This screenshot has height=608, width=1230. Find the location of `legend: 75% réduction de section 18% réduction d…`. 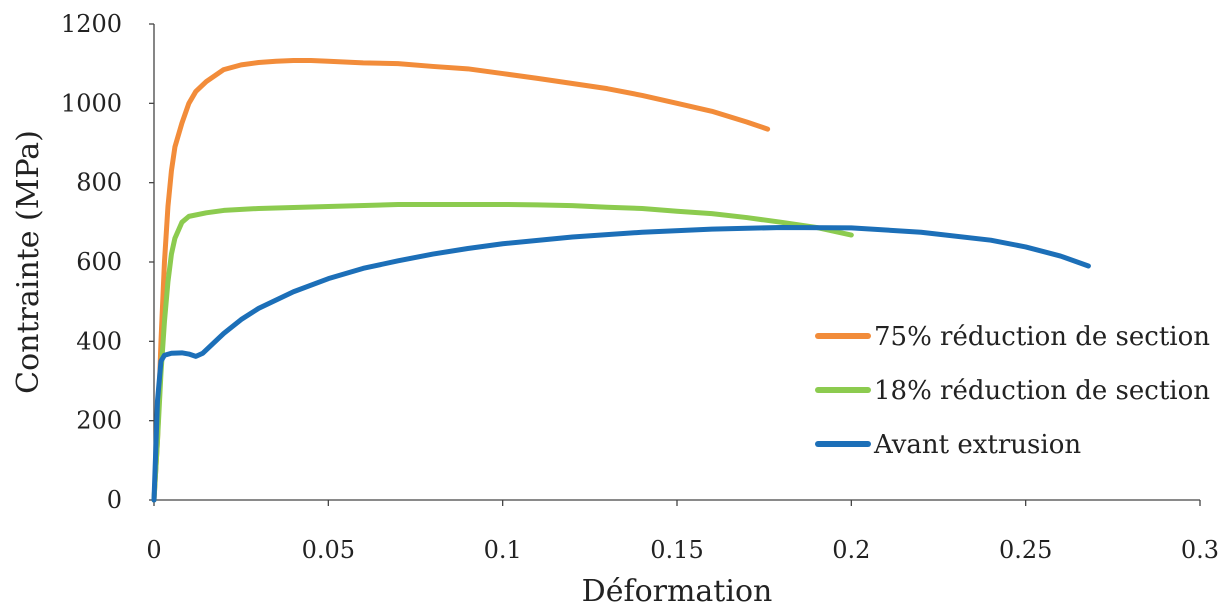

legend: 75% réduction de section 18% réduction d… is located at coordinates (1012, 391).